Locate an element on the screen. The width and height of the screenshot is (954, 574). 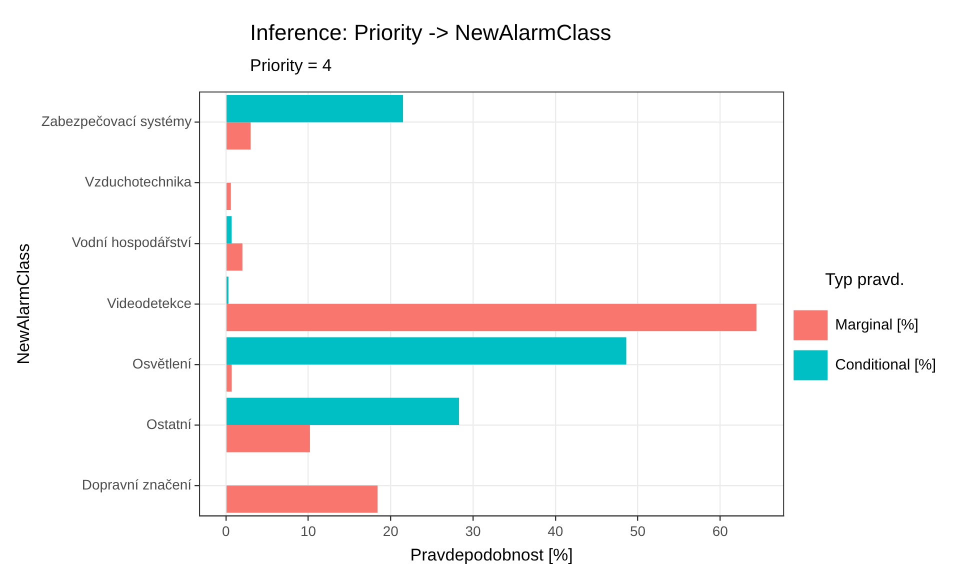
x-tick-label: 20 is located at coordinates (390, 531).